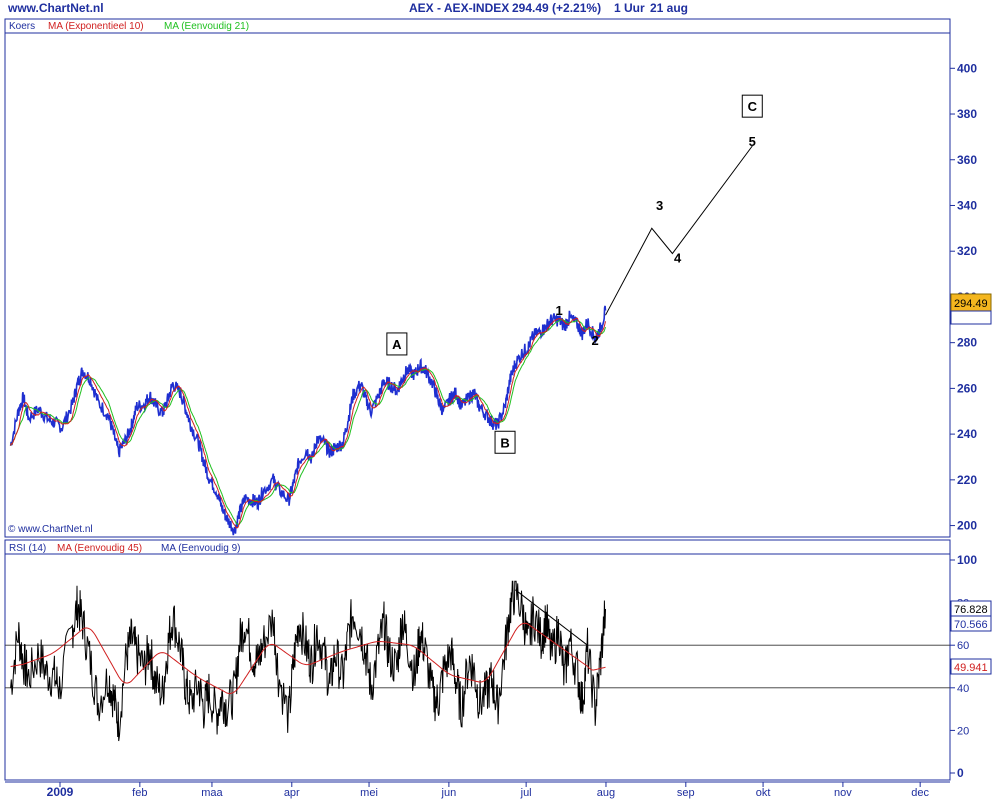 Image resolution: width=1000 pixels, height=800 pixels. I want to click on rsi-series, so click(308, 661).